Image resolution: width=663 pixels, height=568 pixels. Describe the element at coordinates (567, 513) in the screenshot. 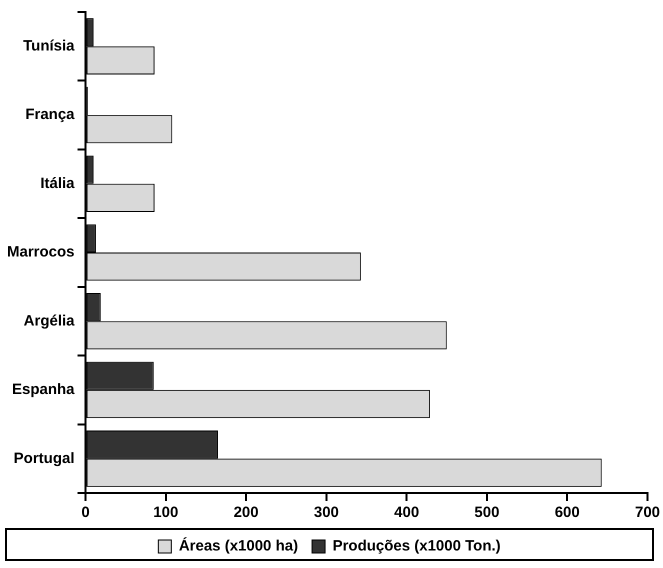

I see `x-tick-label: 600` at that location.